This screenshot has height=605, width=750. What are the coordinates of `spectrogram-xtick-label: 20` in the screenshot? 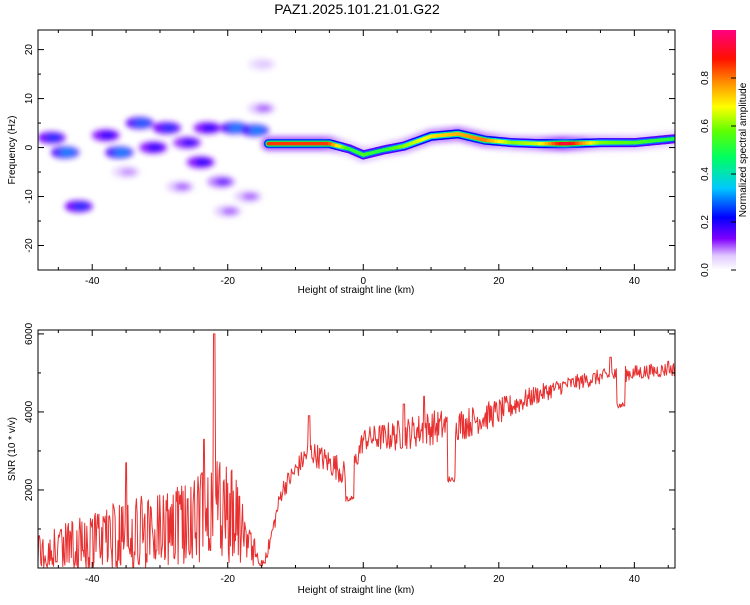 It's located at (499, 281).